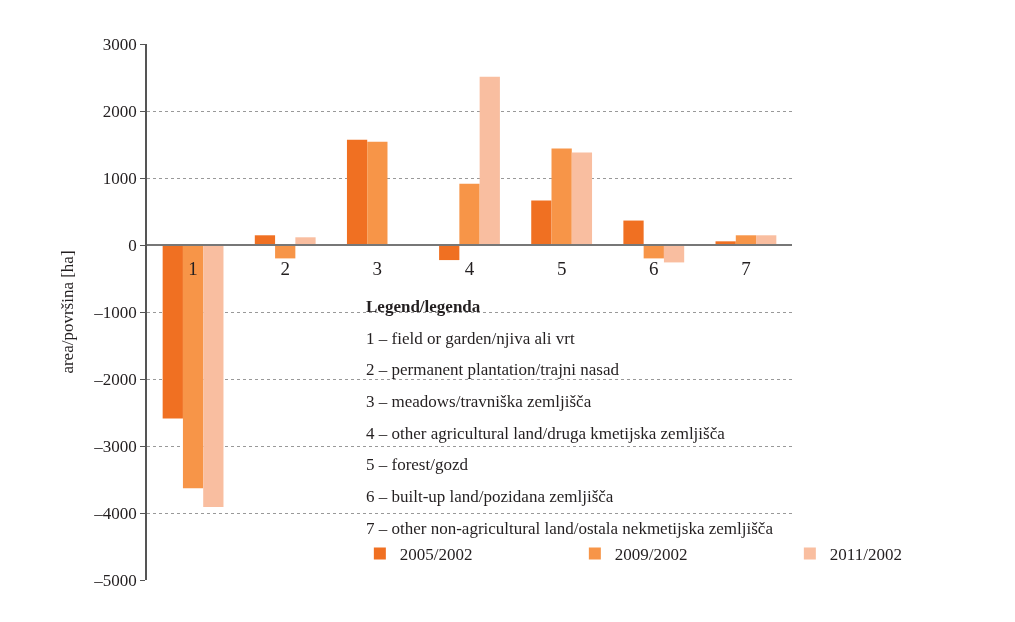  Describe the element at coordinates (561, 268) in the screenshot. I see `x-tick-label: 5` at that location.